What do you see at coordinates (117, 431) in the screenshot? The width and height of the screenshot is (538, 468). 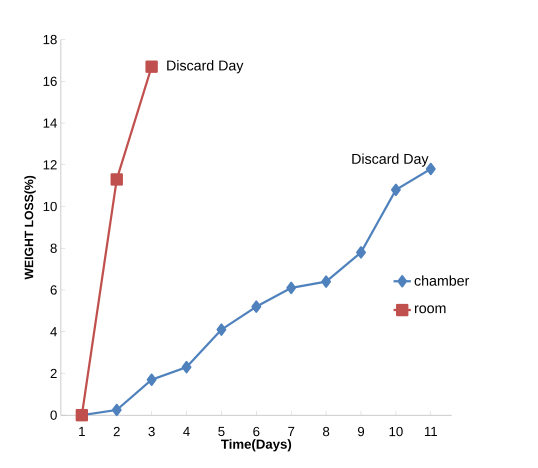 I see `x-tick-label: 2` at bounding box center [117, 431].